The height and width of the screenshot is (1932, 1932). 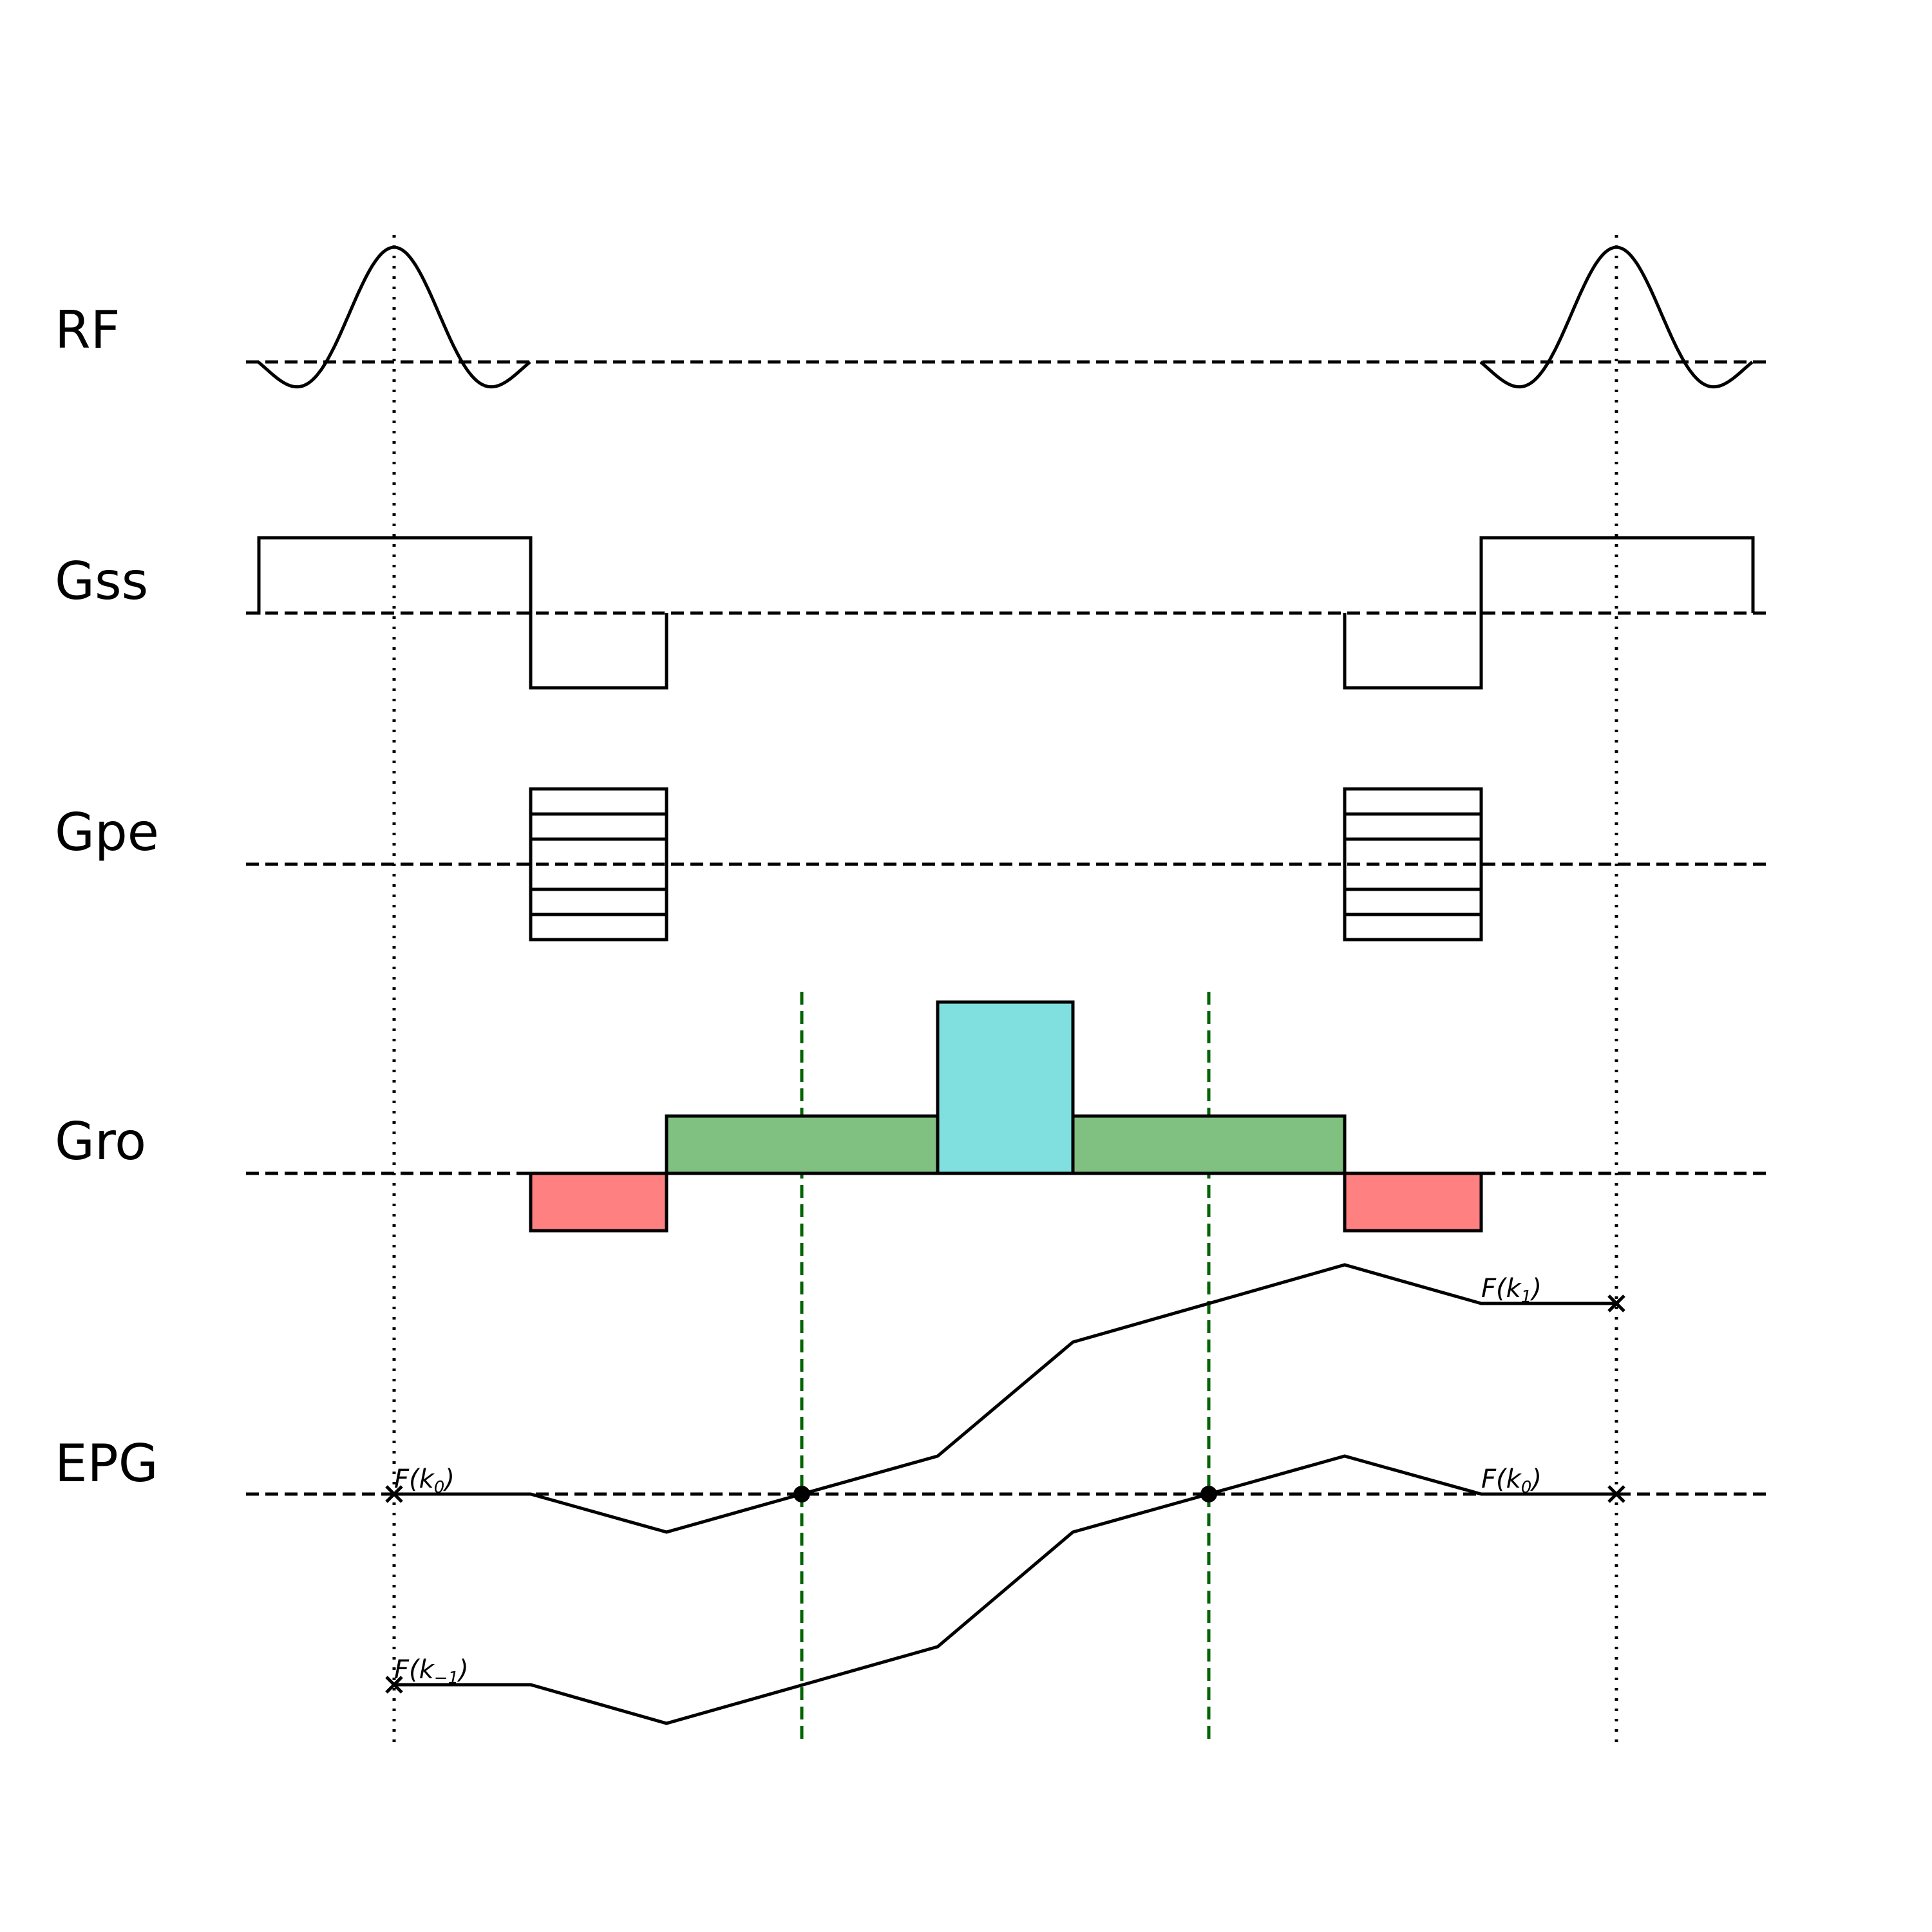 What do you see at coordinates (1512, 1481) in the screenshot?
I see `state-label-f-k0-end: F(k0)` at bounding box center [1512, 1481].